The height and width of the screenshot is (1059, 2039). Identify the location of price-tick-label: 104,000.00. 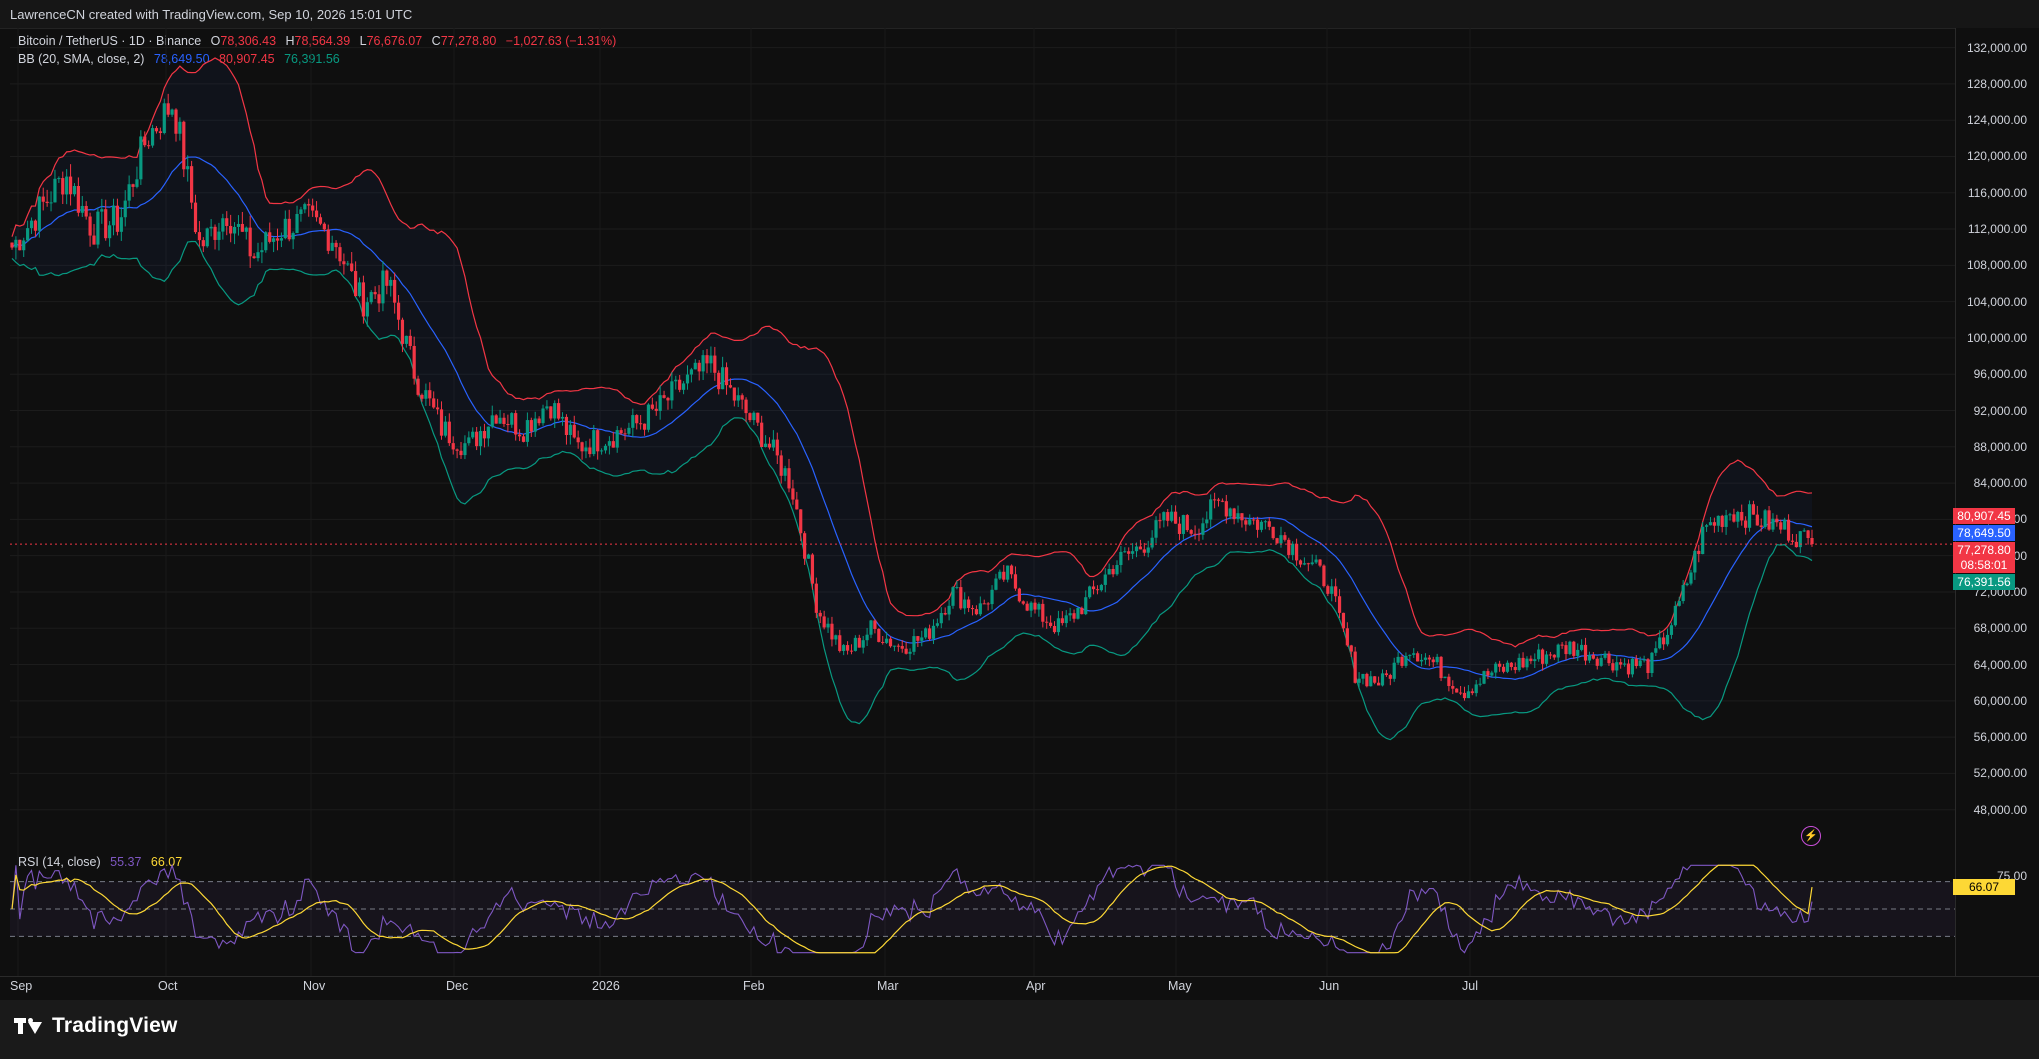
(1996, 301).